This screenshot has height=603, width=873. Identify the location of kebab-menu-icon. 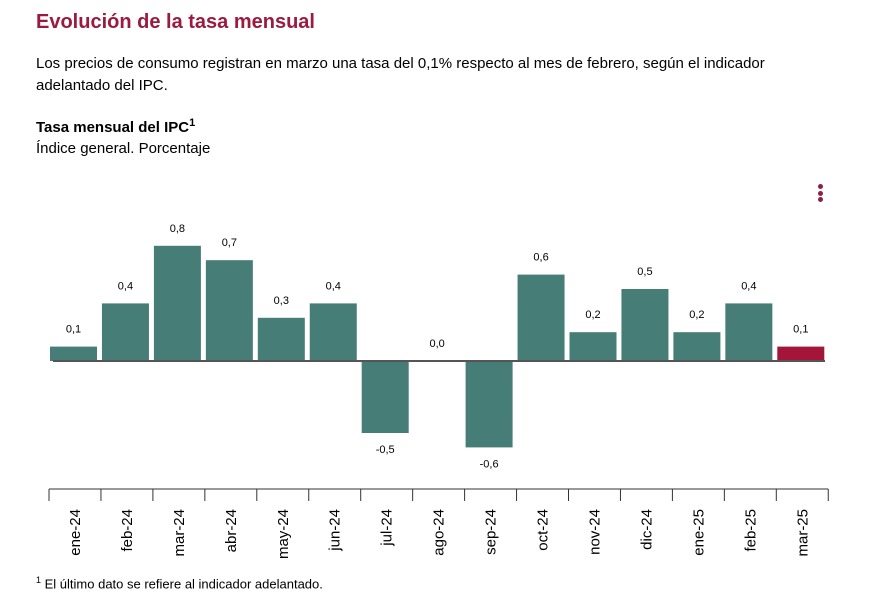
(821, 194).